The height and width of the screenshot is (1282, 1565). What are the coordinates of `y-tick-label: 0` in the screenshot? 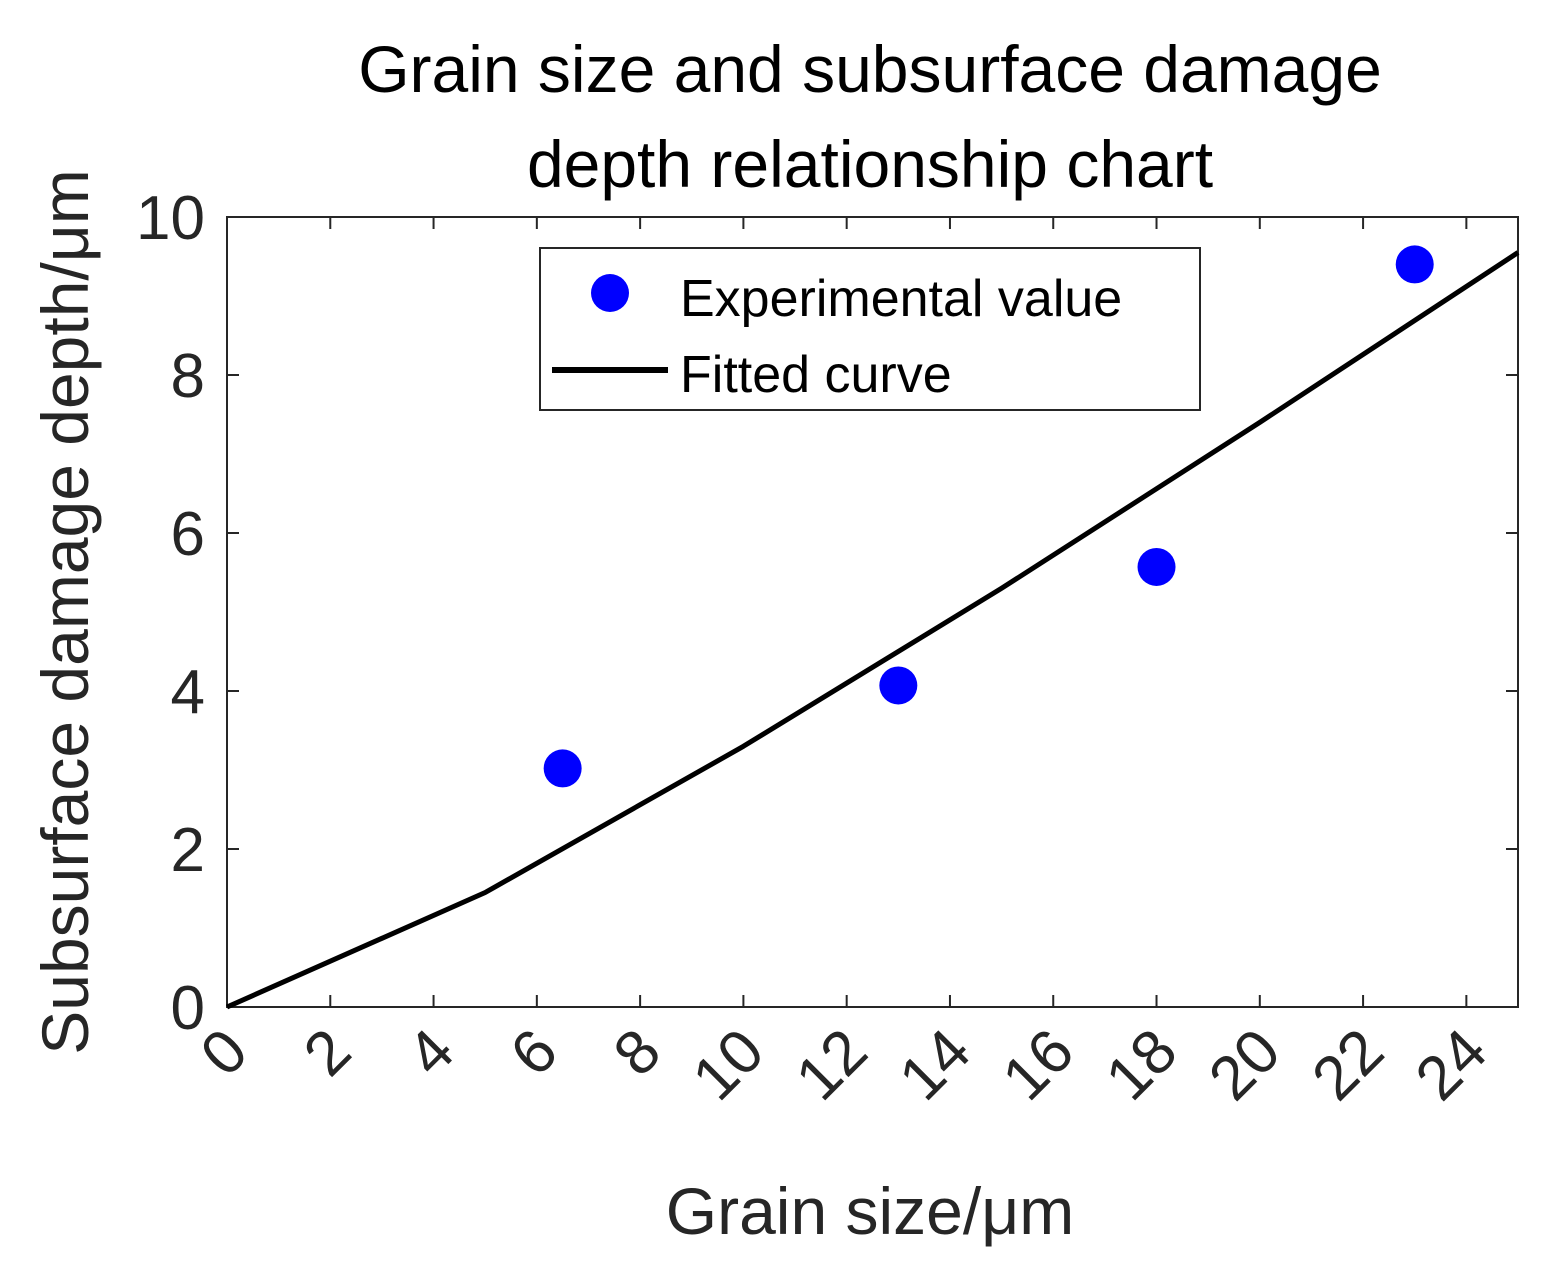 It's located at (188, 1008).